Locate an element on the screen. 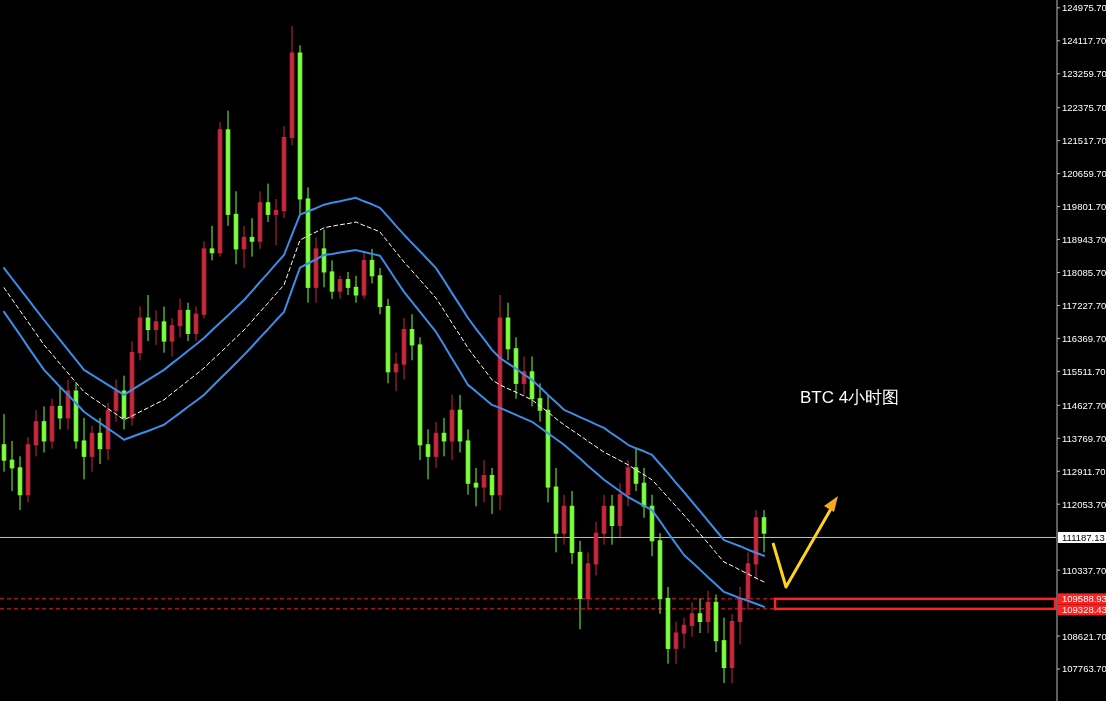 The width and height of the screenshot is (1106, 701). y-tick-label: 124975.70 is located at coordinates (1084, 8).